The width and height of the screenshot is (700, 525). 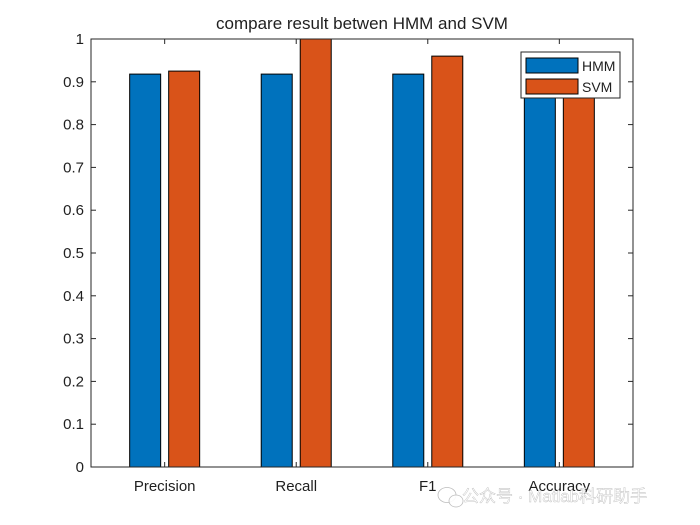 I want to click on y-tick-label: 0.2, so click(x=73, y=381).